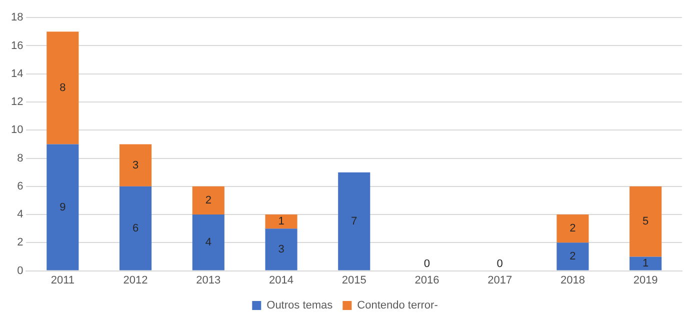  I want to click on y-tick-label: 6, so click(20, 186).